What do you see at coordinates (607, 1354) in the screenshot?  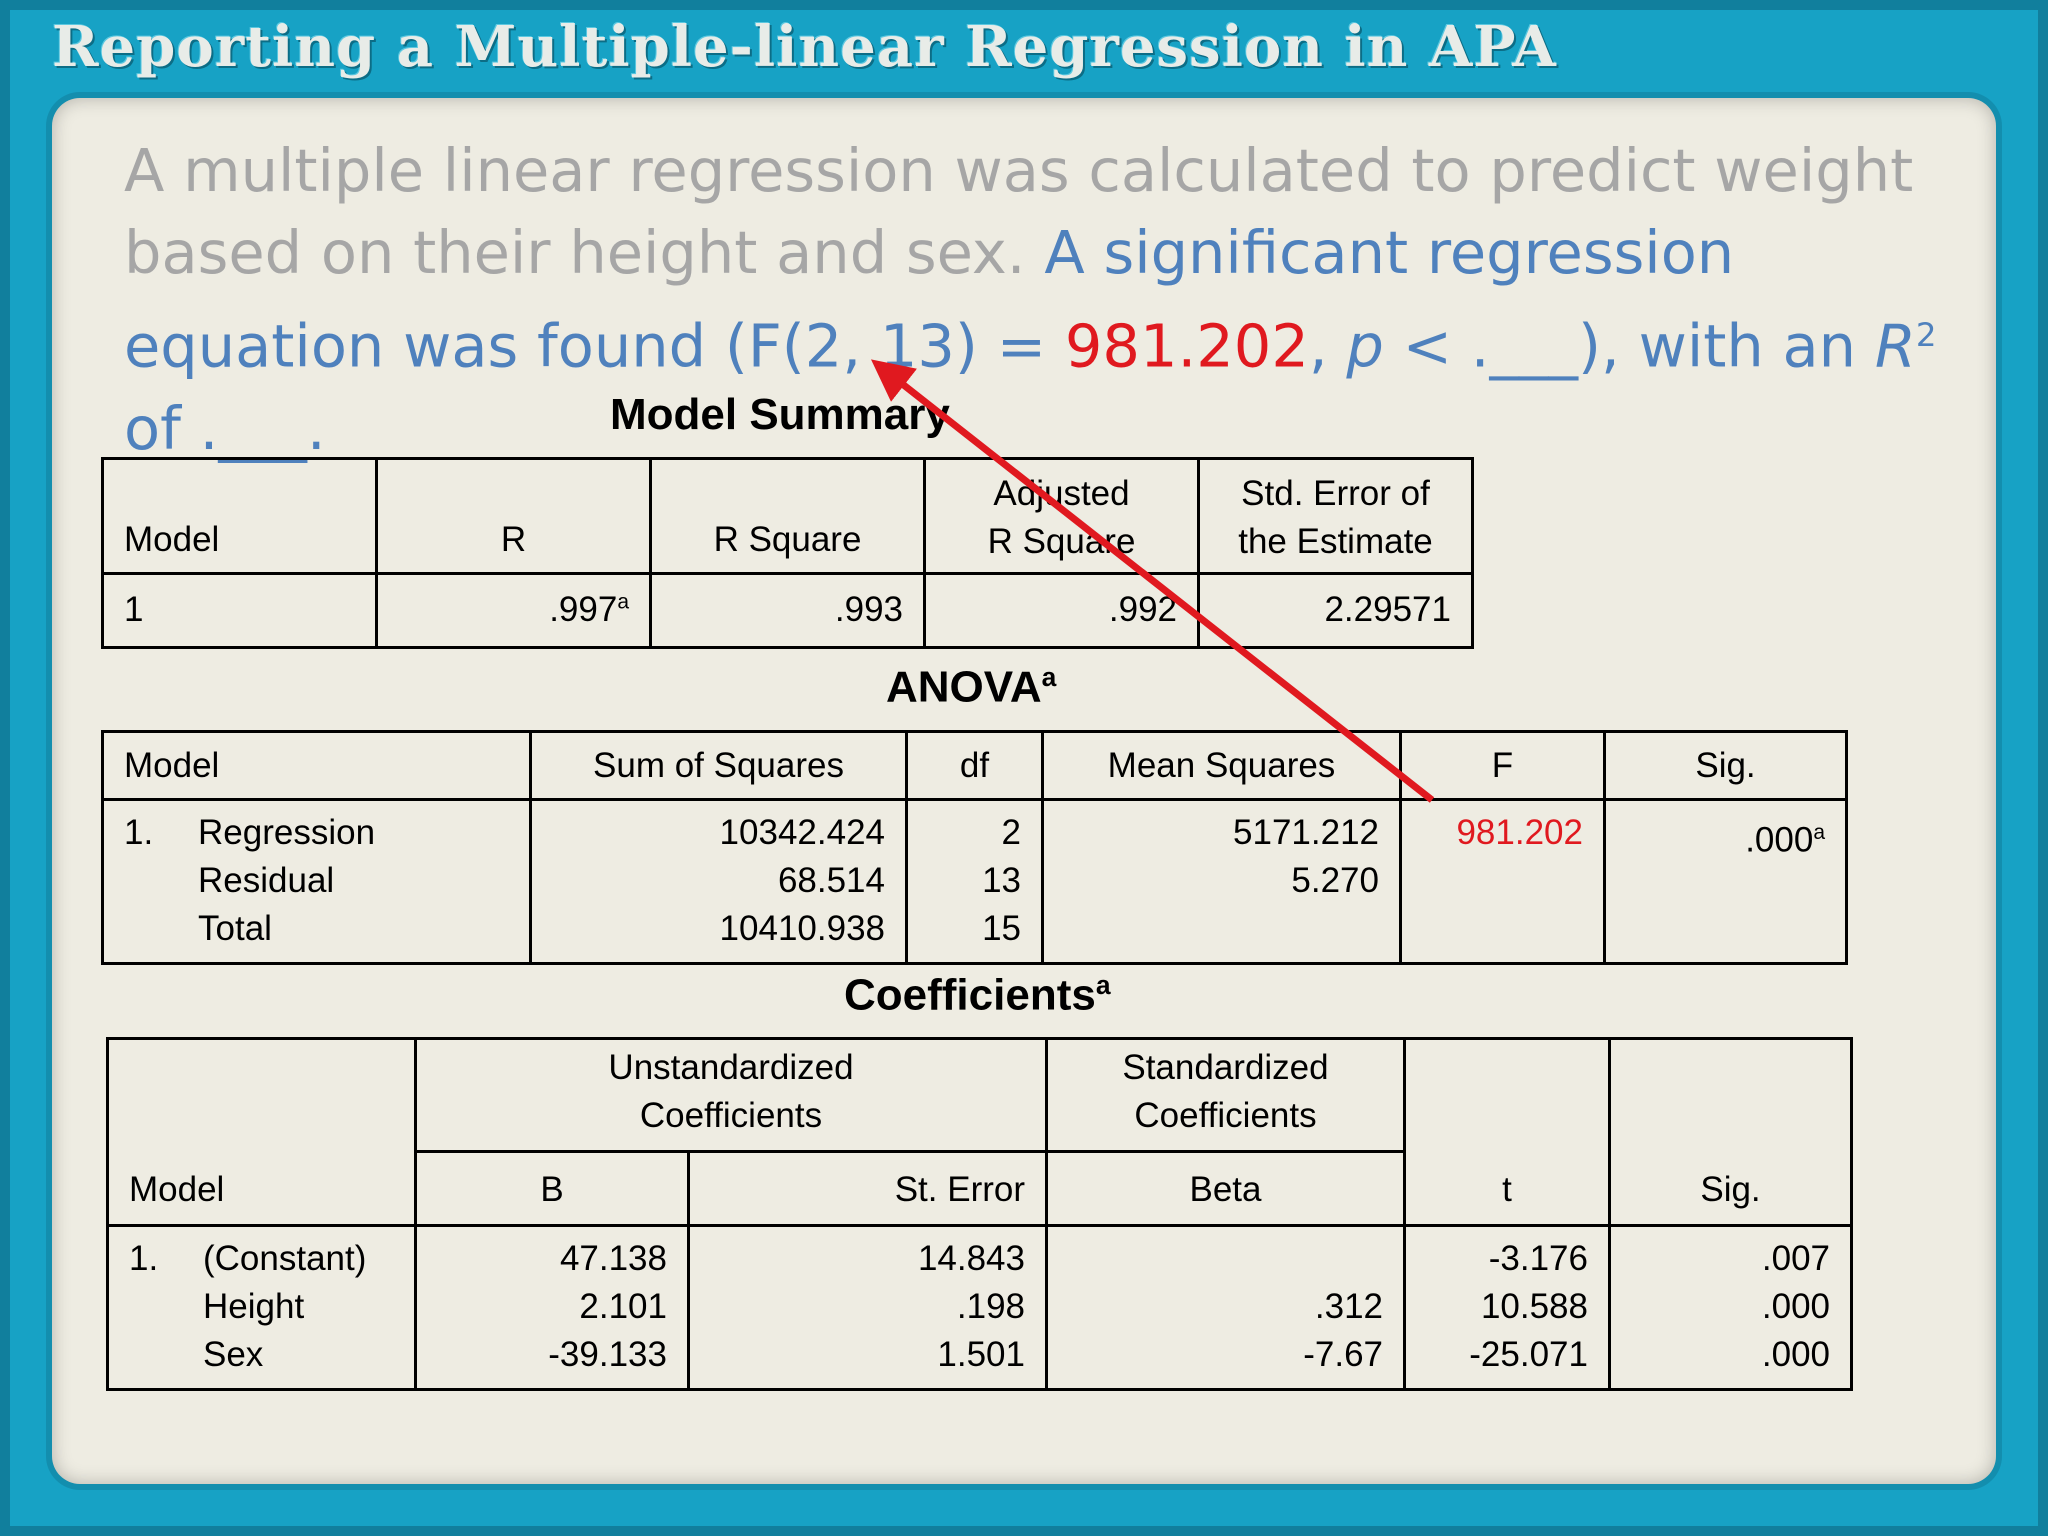 I see `coef-b-sex: -39.133` at bounding box center [607, 1354].